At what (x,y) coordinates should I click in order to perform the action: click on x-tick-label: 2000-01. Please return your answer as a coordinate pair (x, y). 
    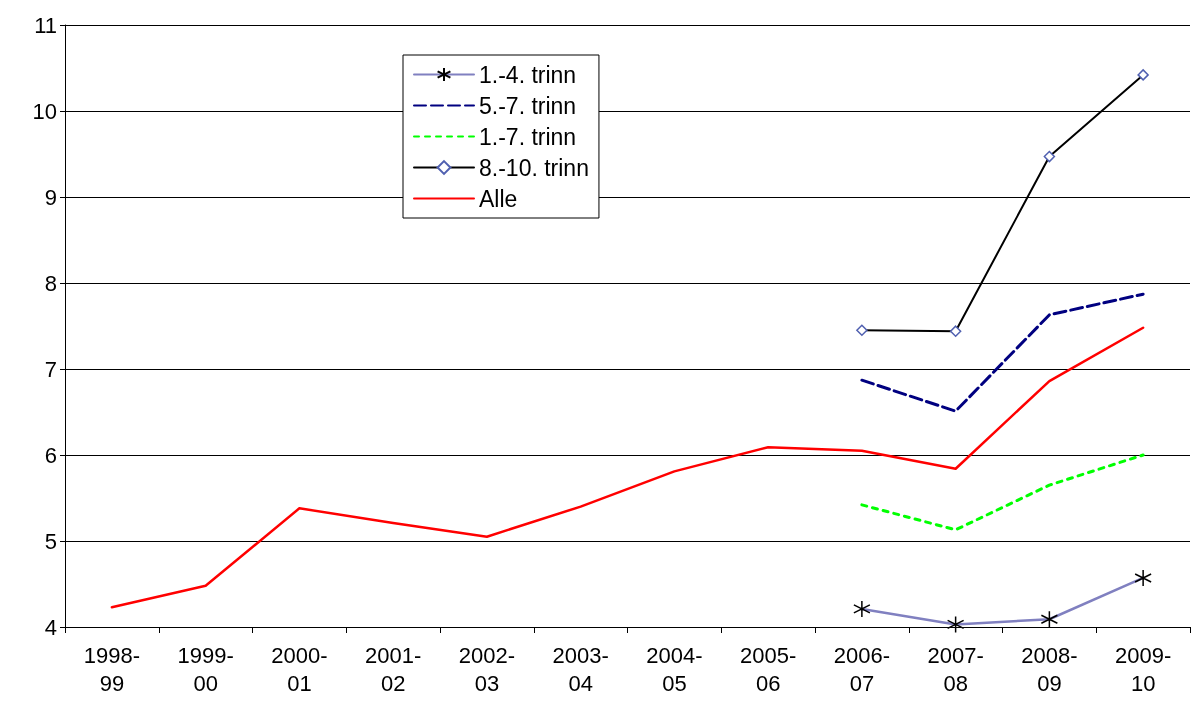
    Looking at the image, I should click on (299, 669).